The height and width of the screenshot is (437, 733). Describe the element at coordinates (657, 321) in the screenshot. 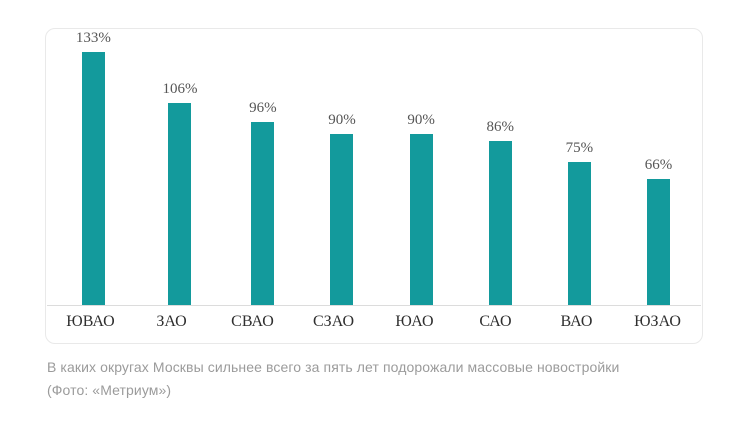

I see `x-axis-tick-label: ЮЗАО` at that location.